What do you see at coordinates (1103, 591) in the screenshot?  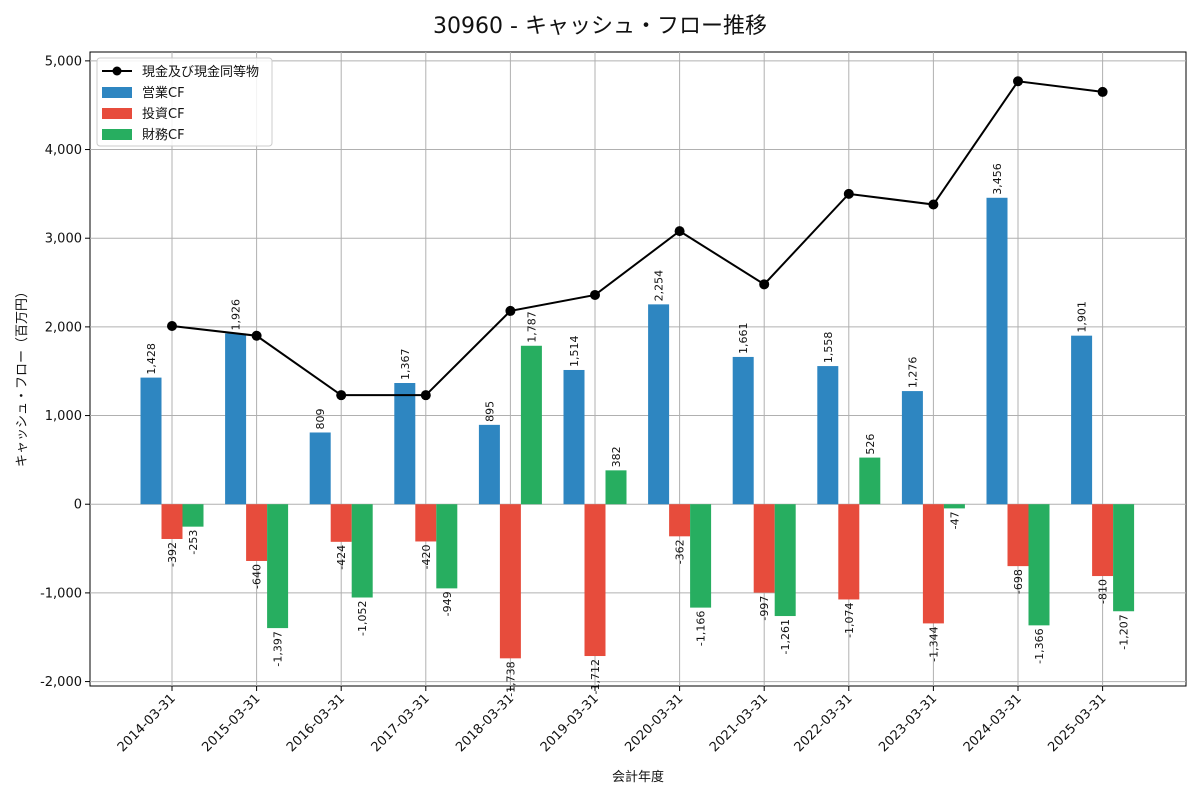 I see `data-label: -810` at bounding box center [1103, 591].